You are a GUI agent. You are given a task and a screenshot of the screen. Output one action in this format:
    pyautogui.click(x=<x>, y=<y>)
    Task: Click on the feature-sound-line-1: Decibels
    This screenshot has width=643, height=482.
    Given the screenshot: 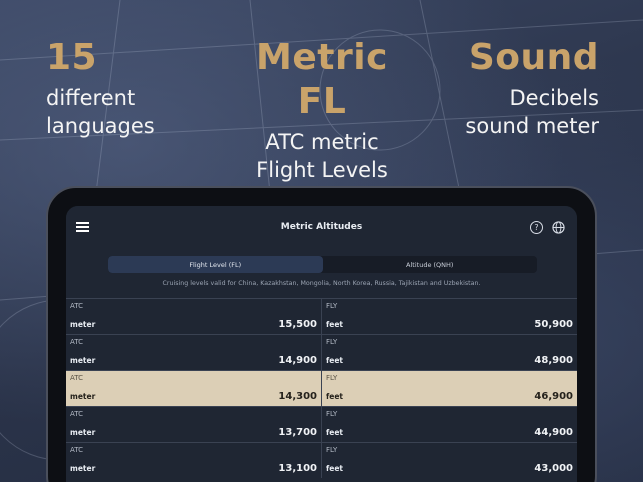 What is the action you would take?
    pyautogui.click(x=554, y=98)
    